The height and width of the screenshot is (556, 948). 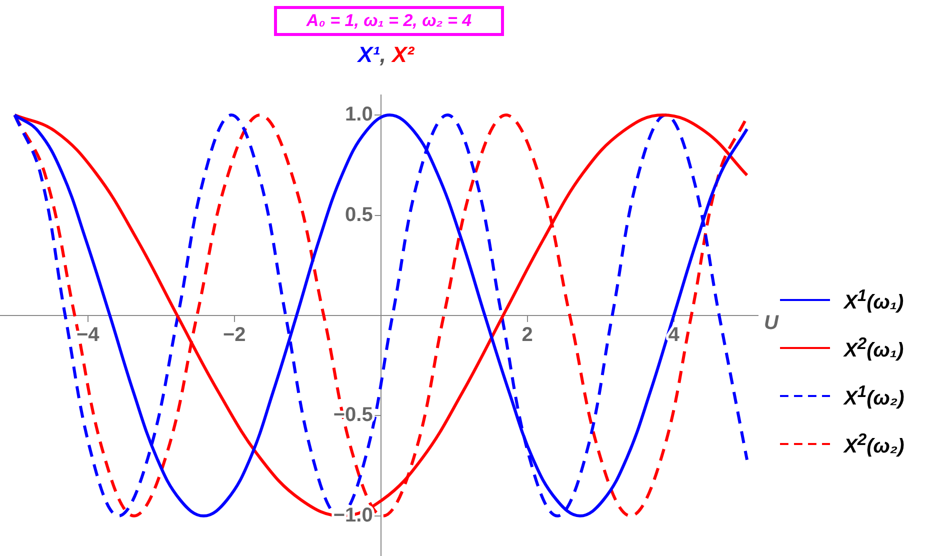 What do you see at coordinates (359, 215) in the screenshot?
I see `y-tick-label: 0.5` at bounding box center [359, 215].